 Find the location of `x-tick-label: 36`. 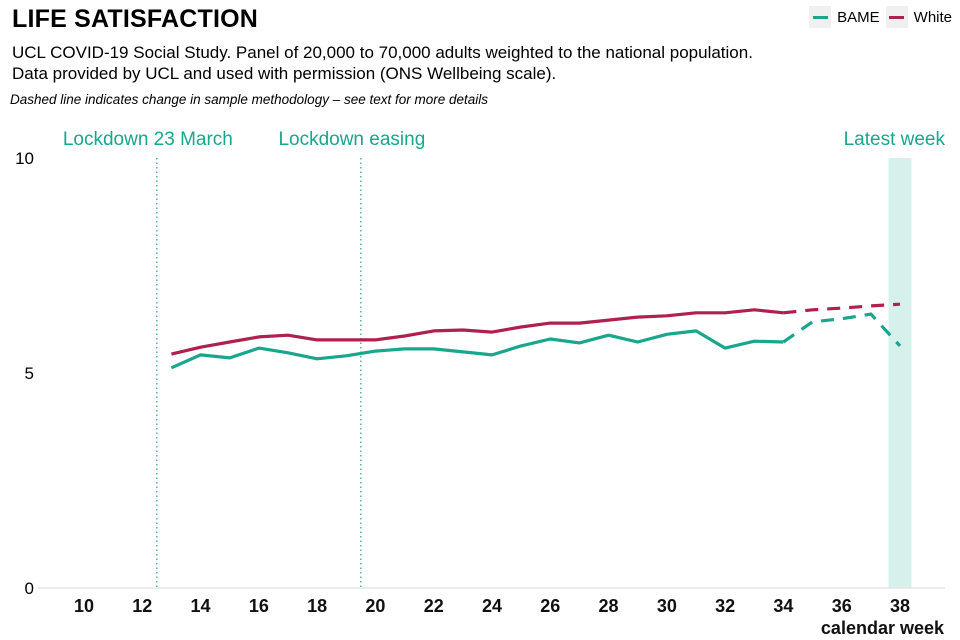

x-tick-label: 36 is located at coordinates (842, 606).